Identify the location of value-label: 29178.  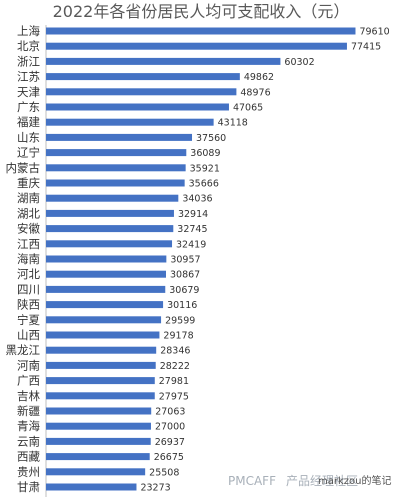
(178, 336).